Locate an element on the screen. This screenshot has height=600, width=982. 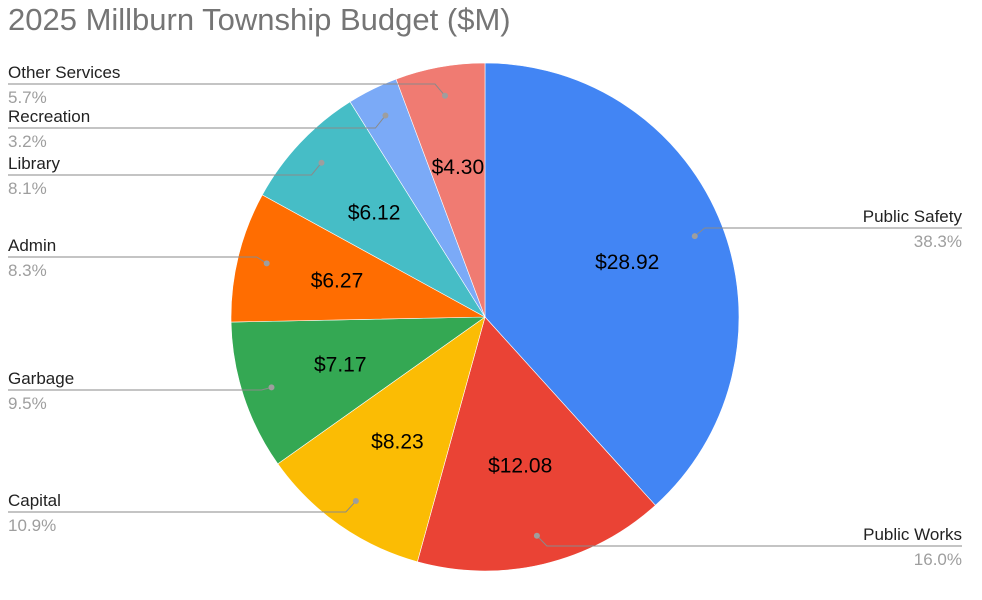
category-label-garbage: Garbage is located at coordinates (41, 378).